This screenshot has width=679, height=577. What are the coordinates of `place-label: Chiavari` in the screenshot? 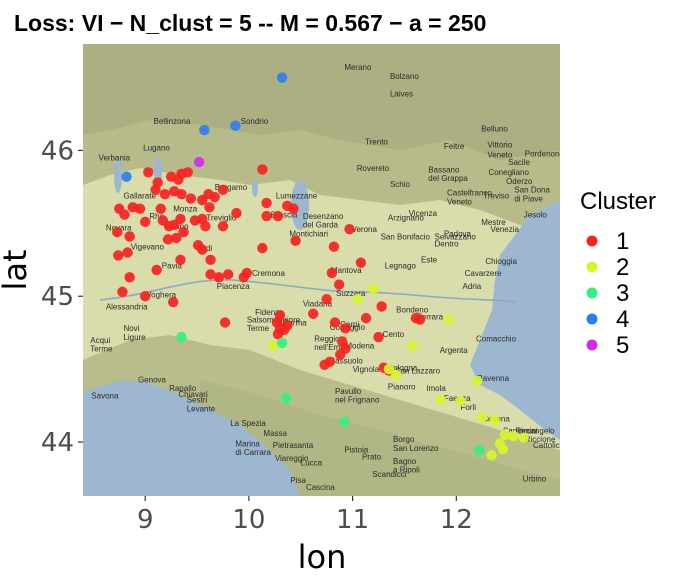 It's located at (193, 394).